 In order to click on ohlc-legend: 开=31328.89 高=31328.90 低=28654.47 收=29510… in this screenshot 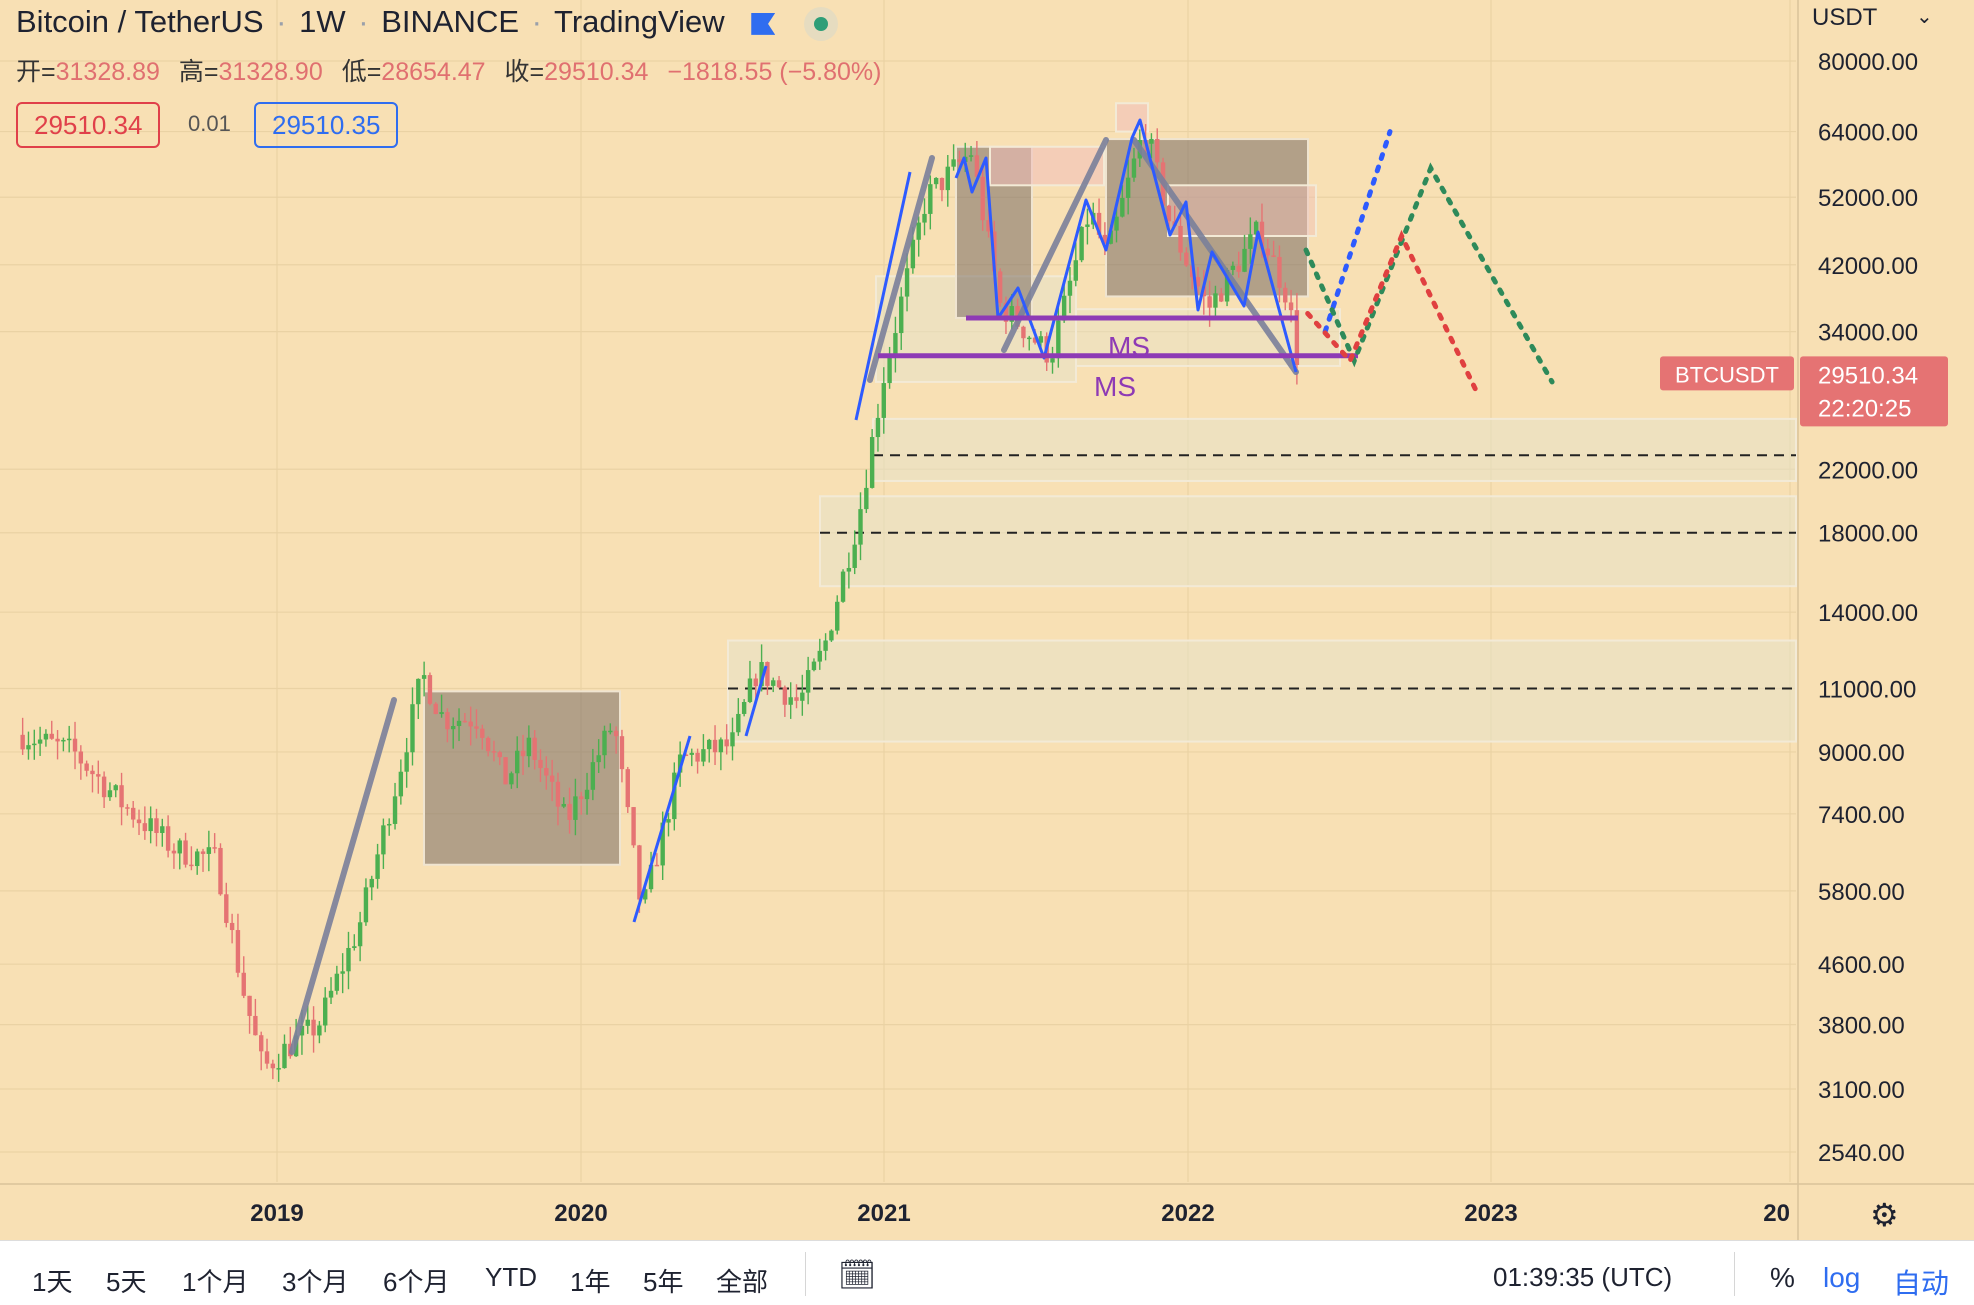, I will do `click(454, 70)`.